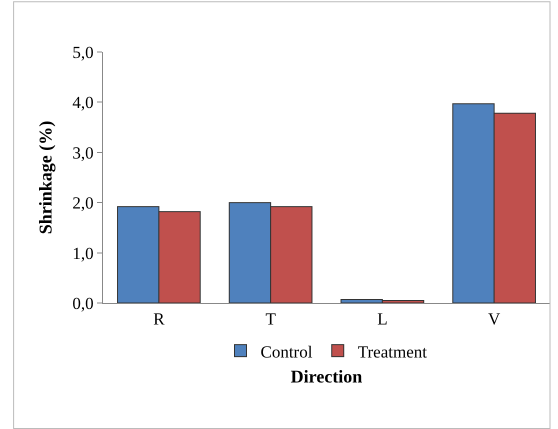 The image size is (558, 429). What do you see at coordinates (159, 318) in the screenshot?
I see `x-tick-label: R` at bounding box center [159, 318].